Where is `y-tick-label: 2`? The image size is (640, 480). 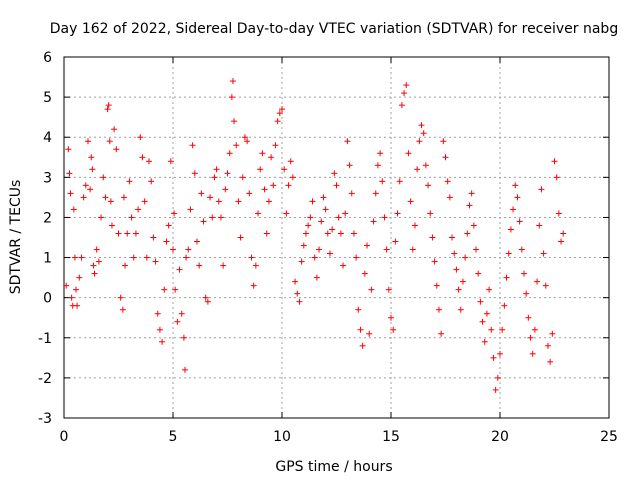 y-tick-label: 2 is located at coordinates (47, 218).